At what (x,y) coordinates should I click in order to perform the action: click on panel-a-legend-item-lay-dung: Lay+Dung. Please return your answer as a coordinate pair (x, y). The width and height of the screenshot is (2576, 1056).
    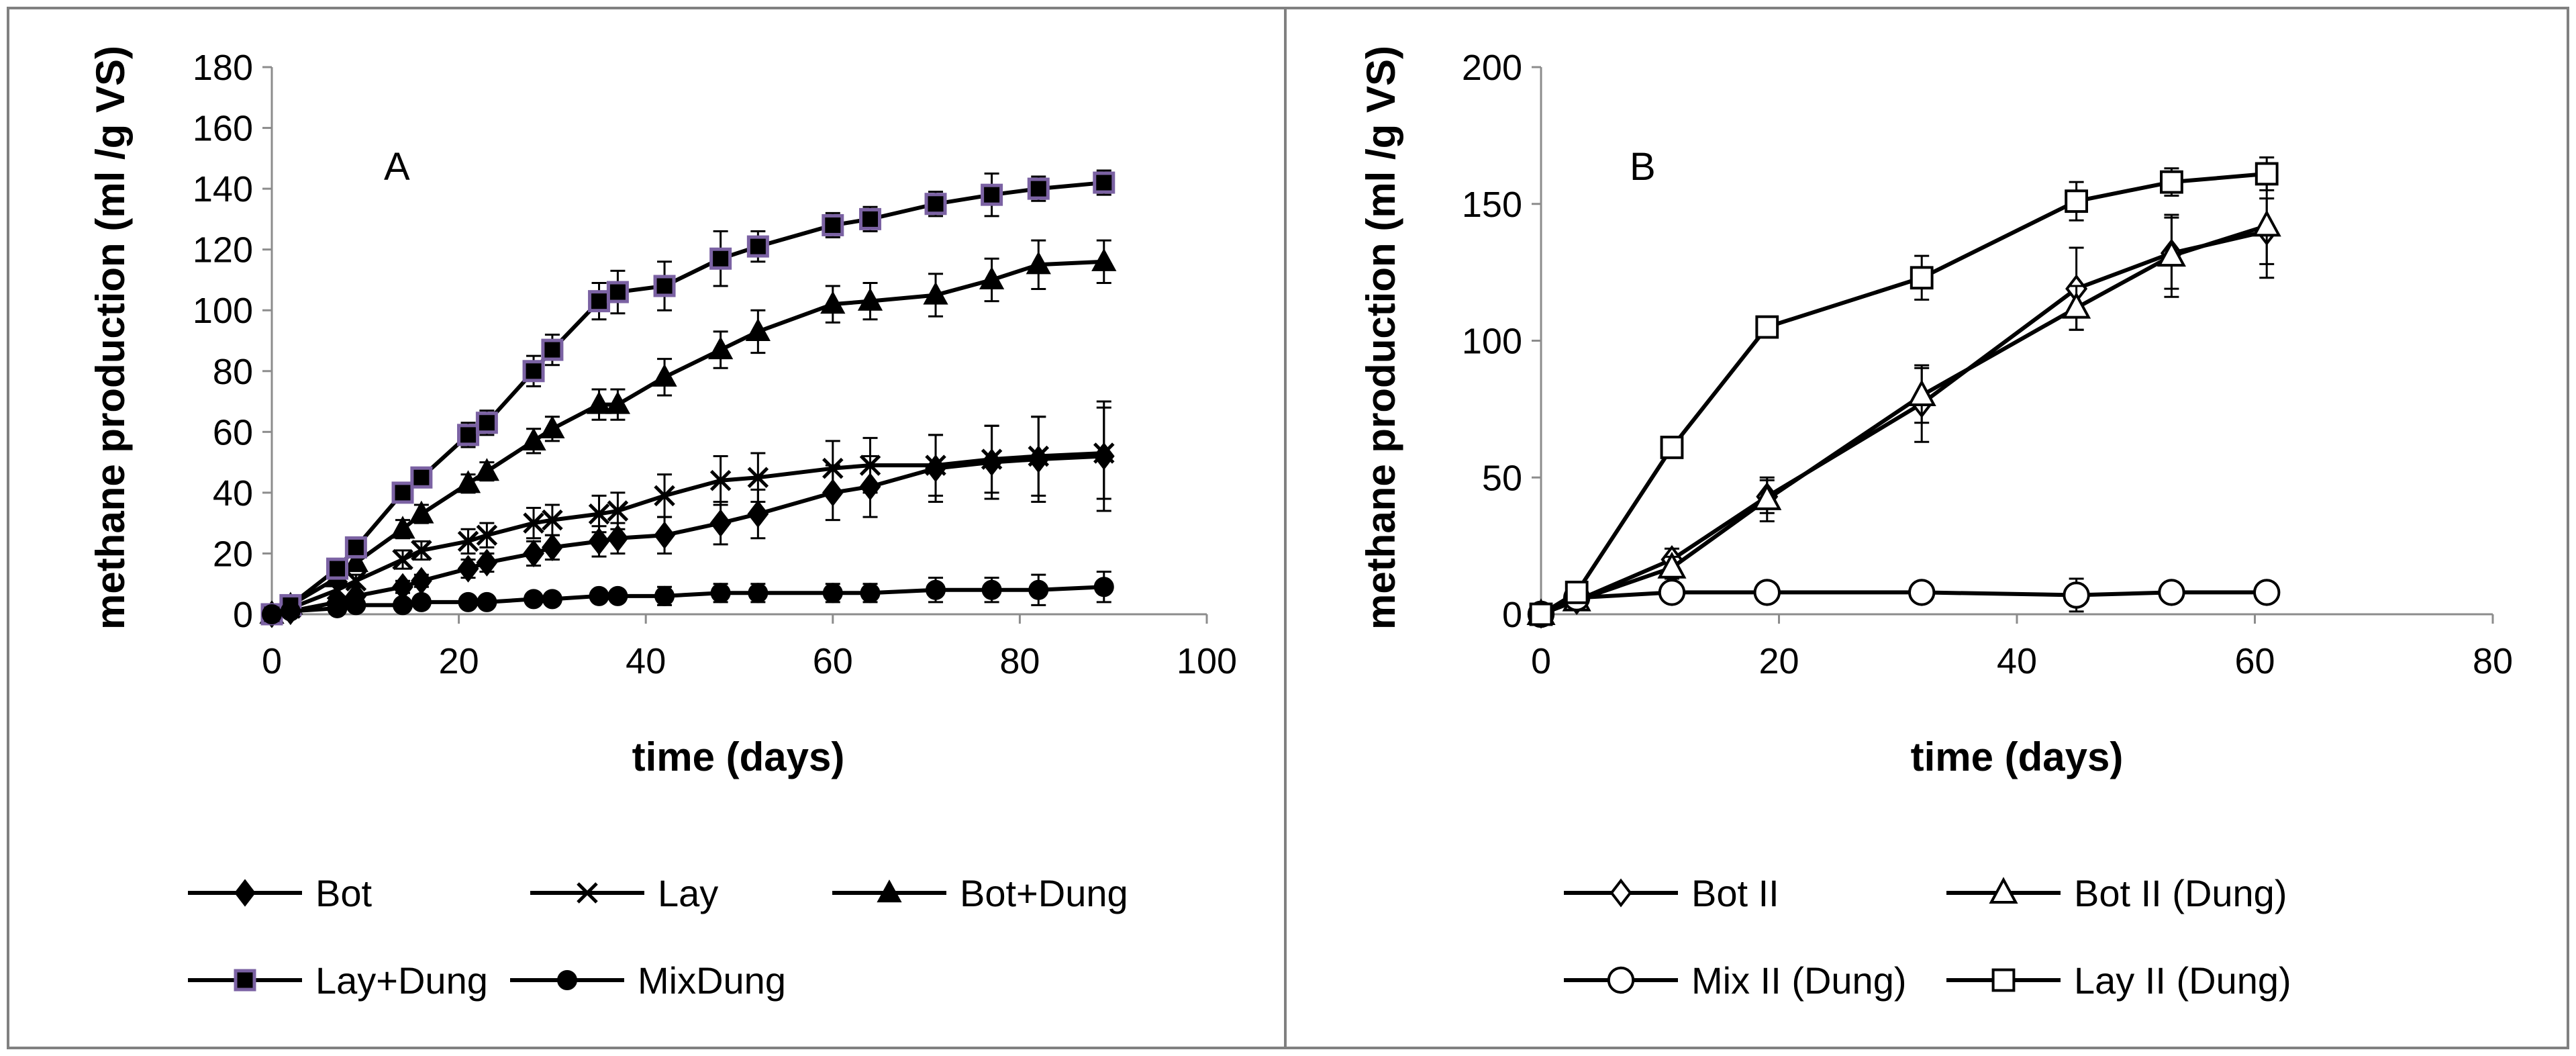
    Looking at the image, I should click on (338, 980).